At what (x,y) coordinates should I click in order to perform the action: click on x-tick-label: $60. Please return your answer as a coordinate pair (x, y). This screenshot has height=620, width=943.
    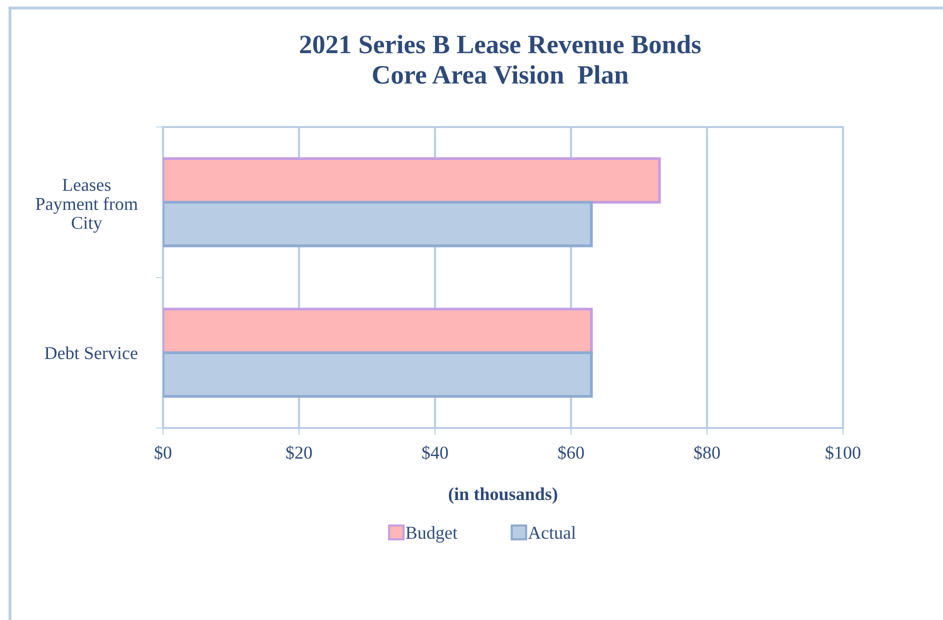
    Looking at the image, I should click on (571, 453).